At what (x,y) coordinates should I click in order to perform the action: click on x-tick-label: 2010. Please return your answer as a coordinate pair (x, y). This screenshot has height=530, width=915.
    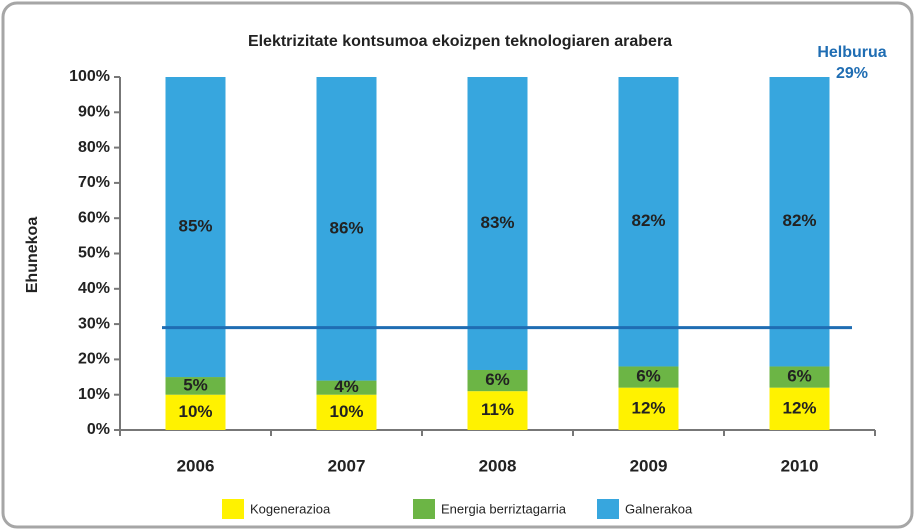
    Looking at the image, I should click on (800, 465).